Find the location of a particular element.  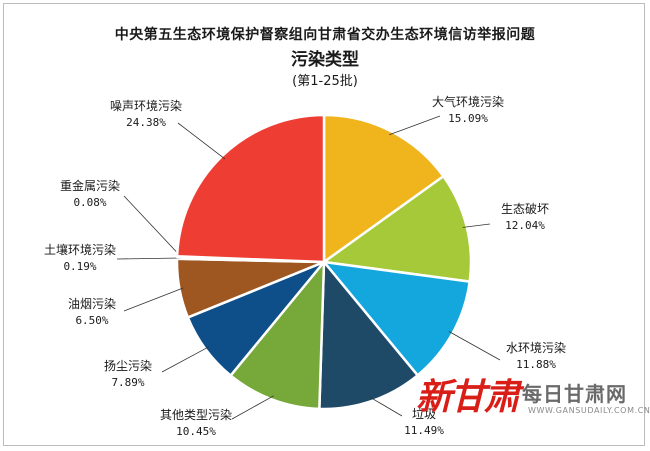

slice-category-label: 大气环境污染 is located at coordinates (468, 101).